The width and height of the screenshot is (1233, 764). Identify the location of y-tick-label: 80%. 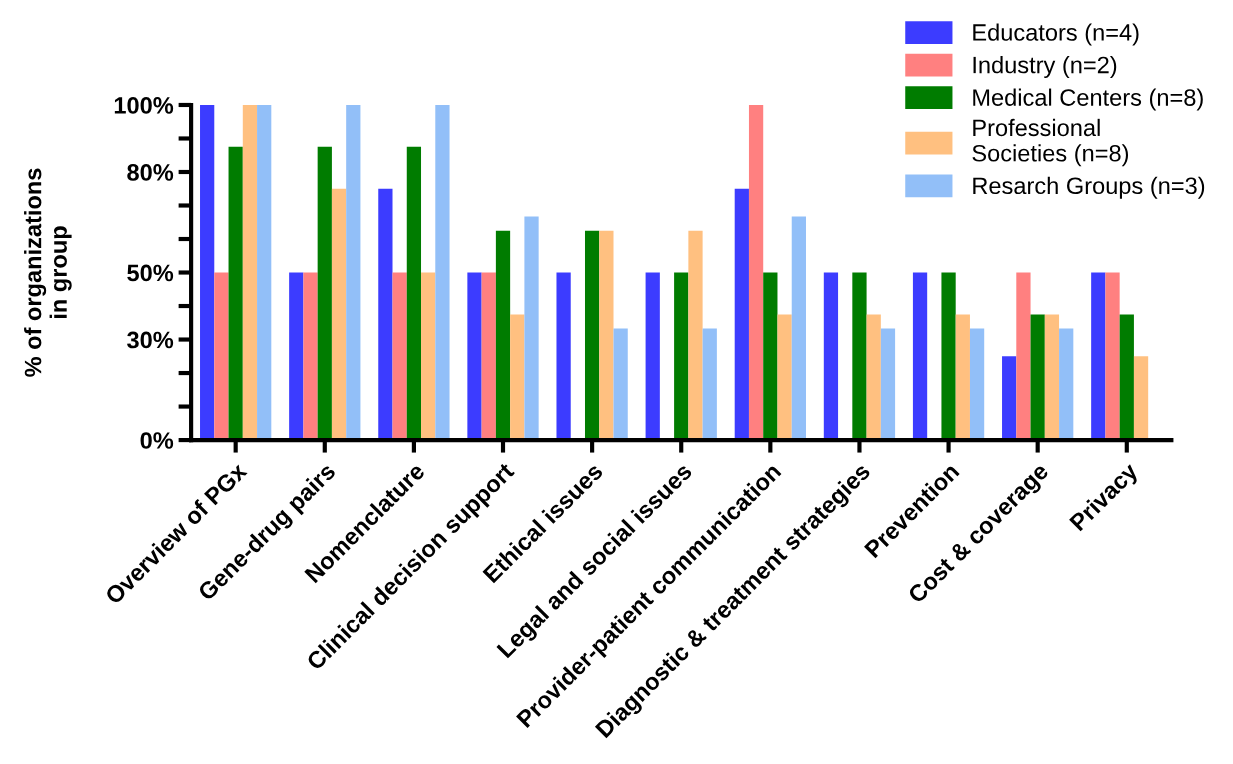
(150, 172).